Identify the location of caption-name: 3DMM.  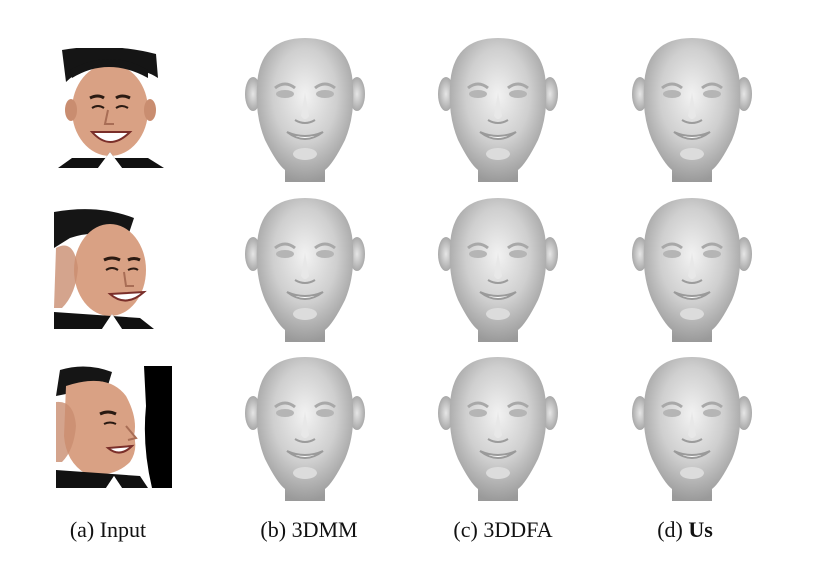
(324, 529).